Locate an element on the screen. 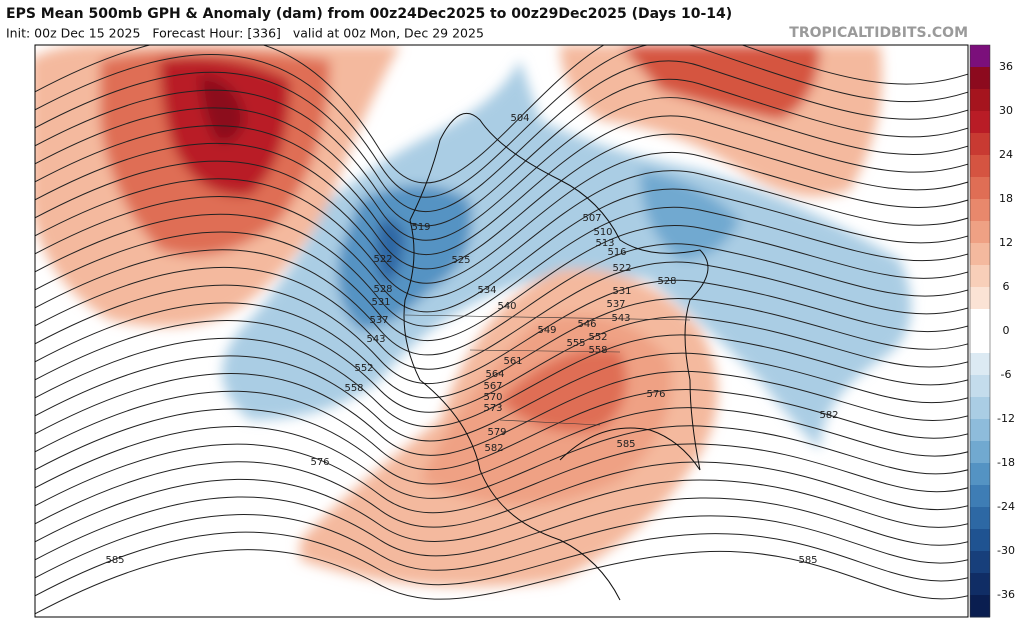  colorbar-frame is located at coordinates (980, 331).